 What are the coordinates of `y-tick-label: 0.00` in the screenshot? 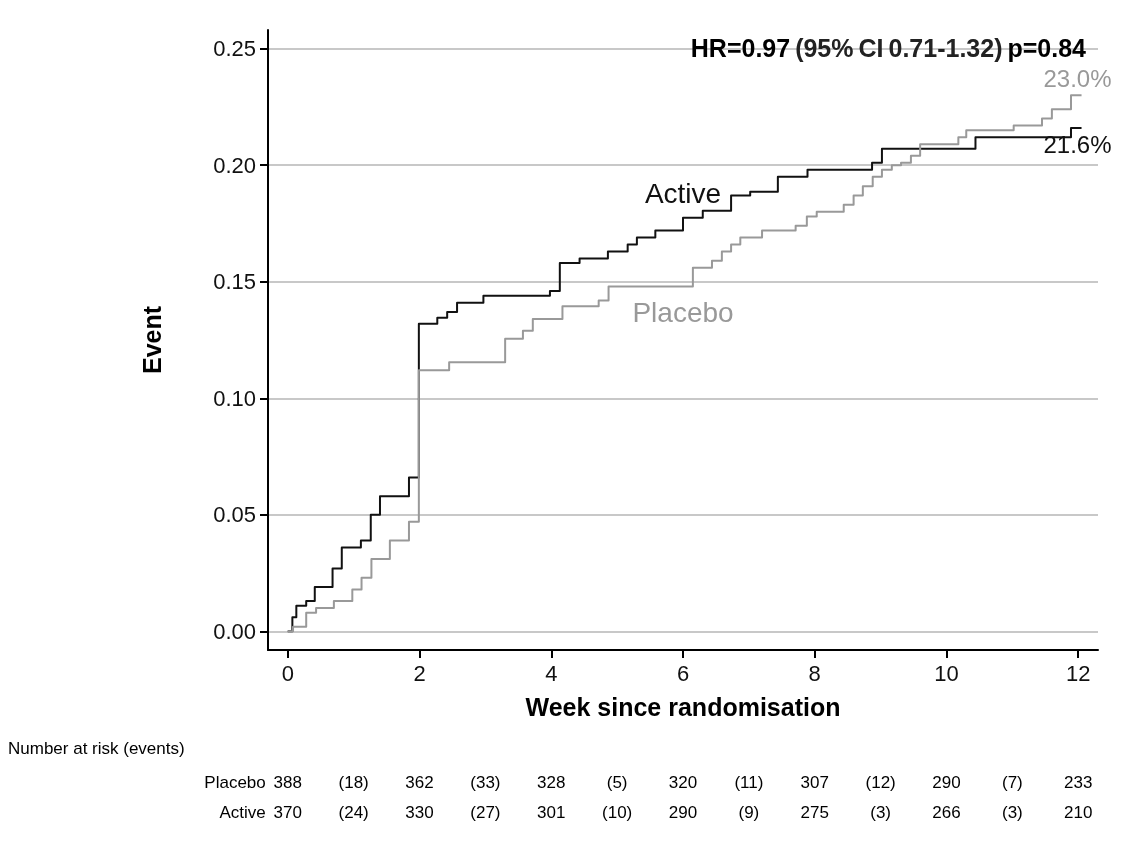 It's located at (234, 631).